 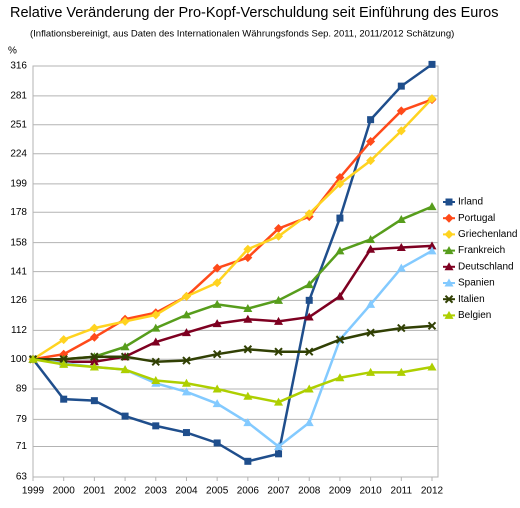 I want to click on x-tick-label: 2002, so click(x=125, y=491).